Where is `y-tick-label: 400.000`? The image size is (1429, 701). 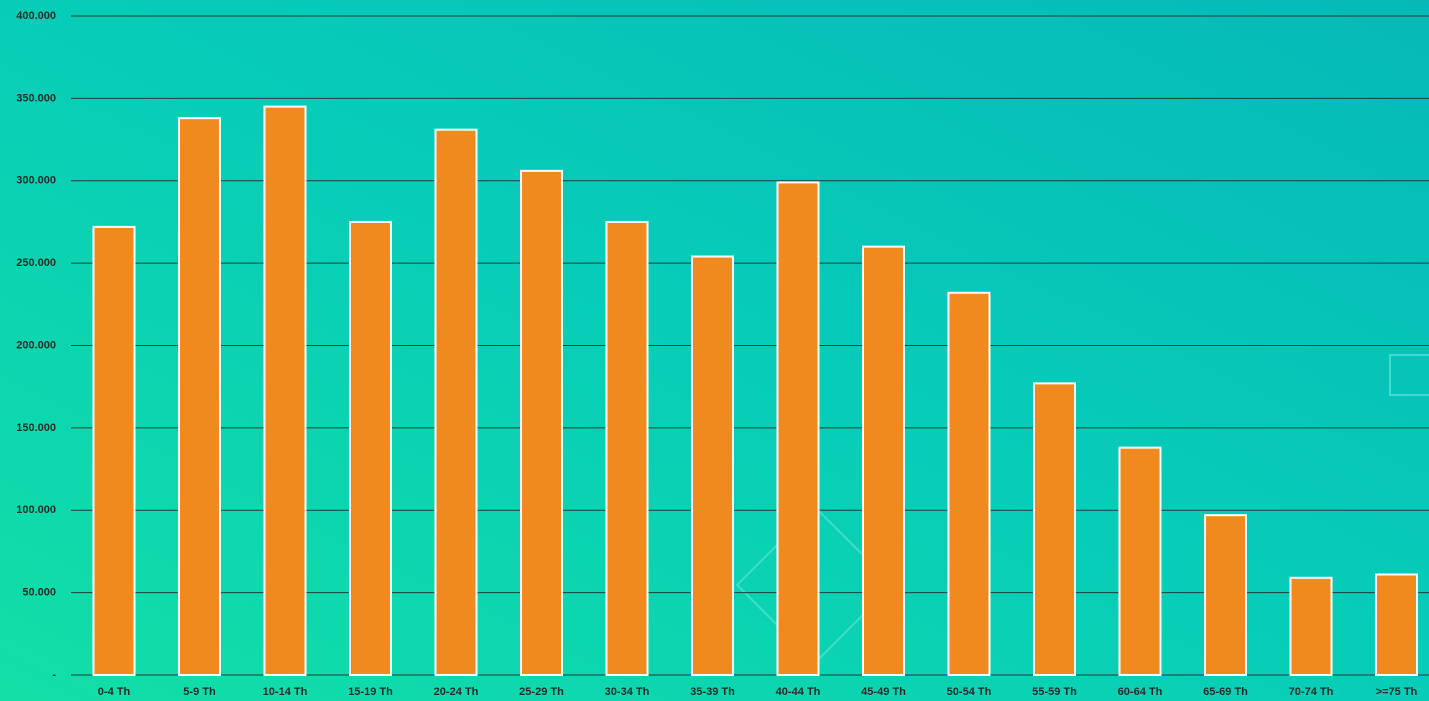
y-tick-label: 400.000 is located at coordinates (36, 16).